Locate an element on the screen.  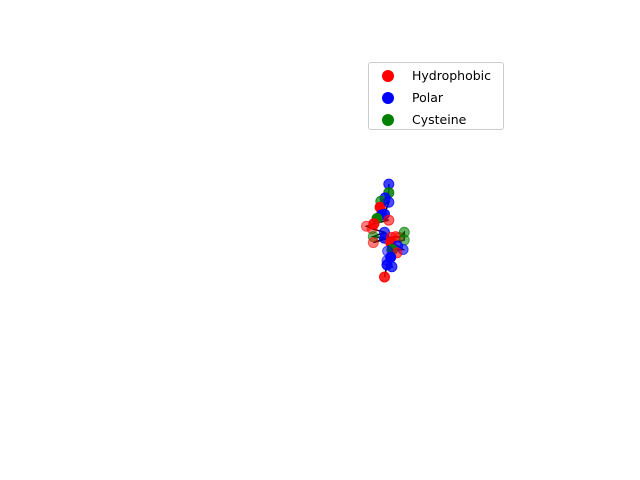
legend-entry-hydrophobic: Hydrophobic is located at coordinates (437, 76).